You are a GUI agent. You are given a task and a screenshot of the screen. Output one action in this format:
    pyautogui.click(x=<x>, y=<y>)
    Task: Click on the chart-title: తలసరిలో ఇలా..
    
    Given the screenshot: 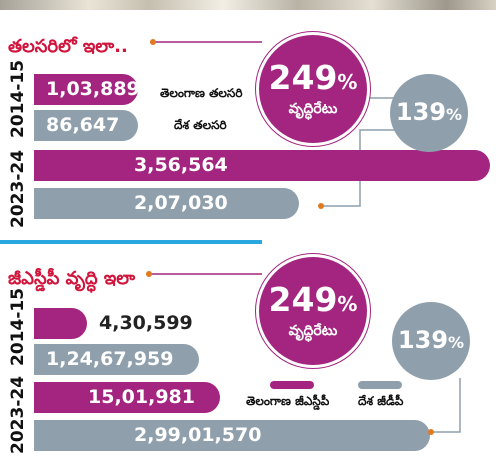 What is the action you would take?
    pyautogui.click(x=68, y=46)
    